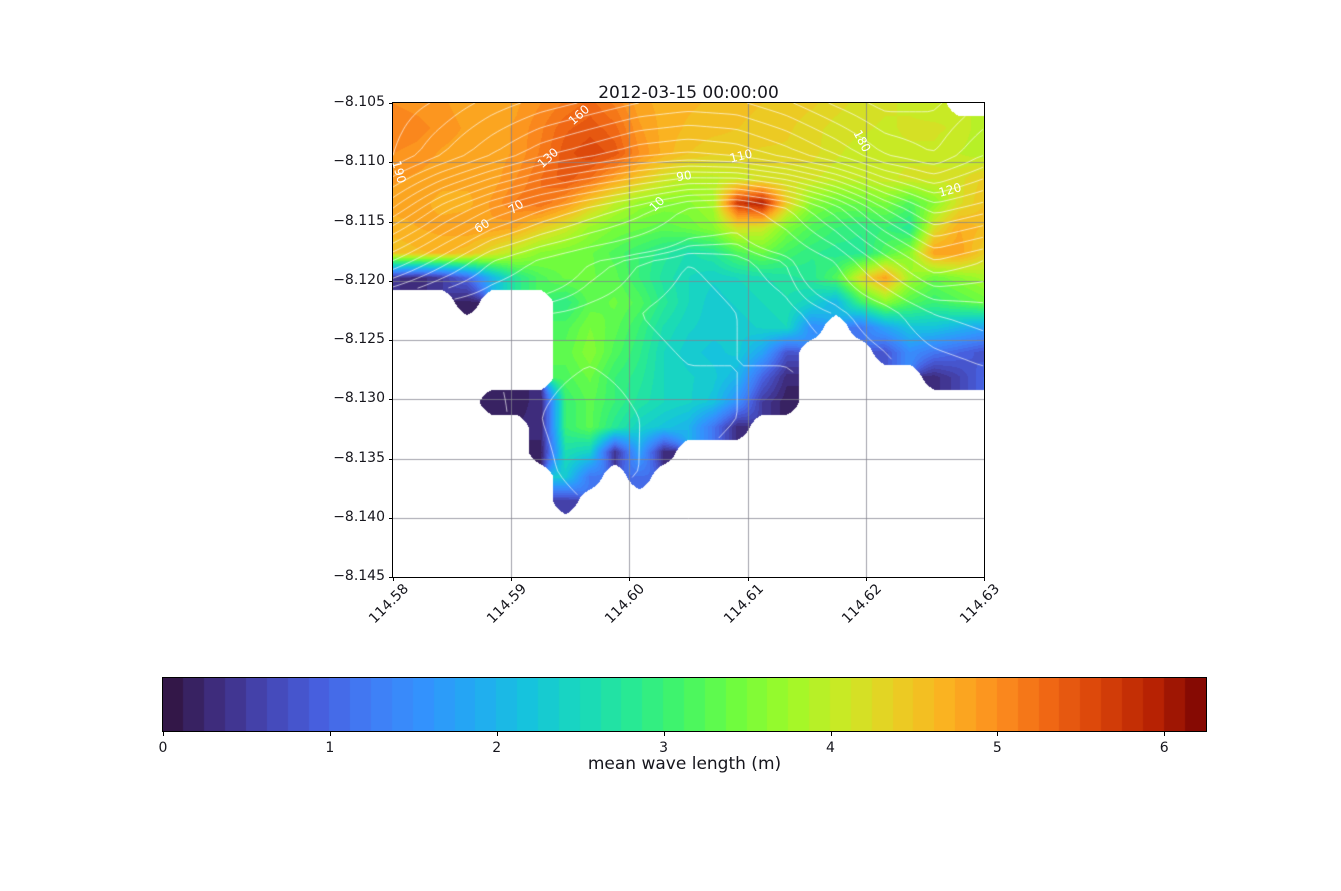 The width and height of the screenshot is (1341, 891). What do you see at coordinates (389, 604) in the screenshot?
I see `x-tick-label: 114.58` at bounding box center [389, 604].